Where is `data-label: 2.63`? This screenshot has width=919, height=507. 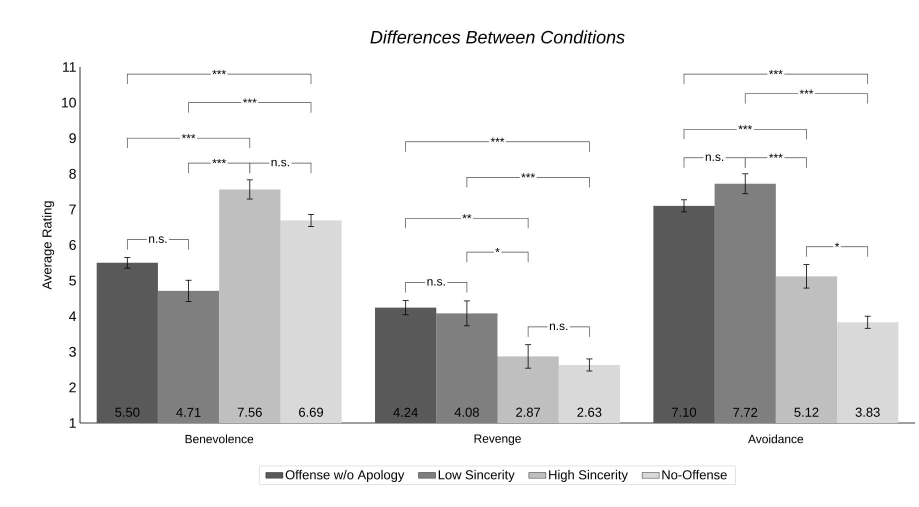 data-label: 2.63 is located at coordinates (589, 412).